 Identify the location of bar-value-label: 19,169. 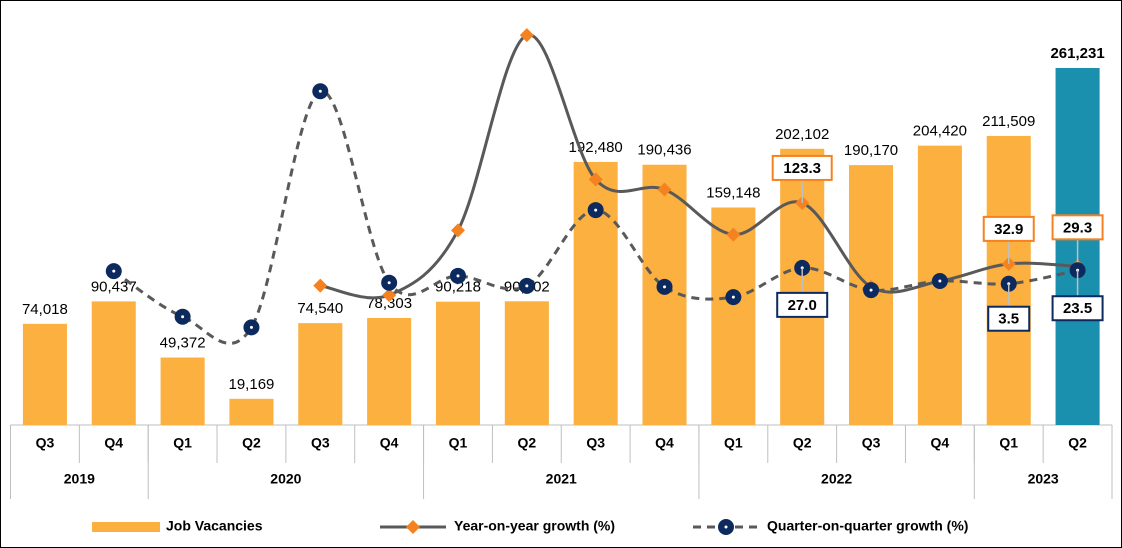
(252, 384).